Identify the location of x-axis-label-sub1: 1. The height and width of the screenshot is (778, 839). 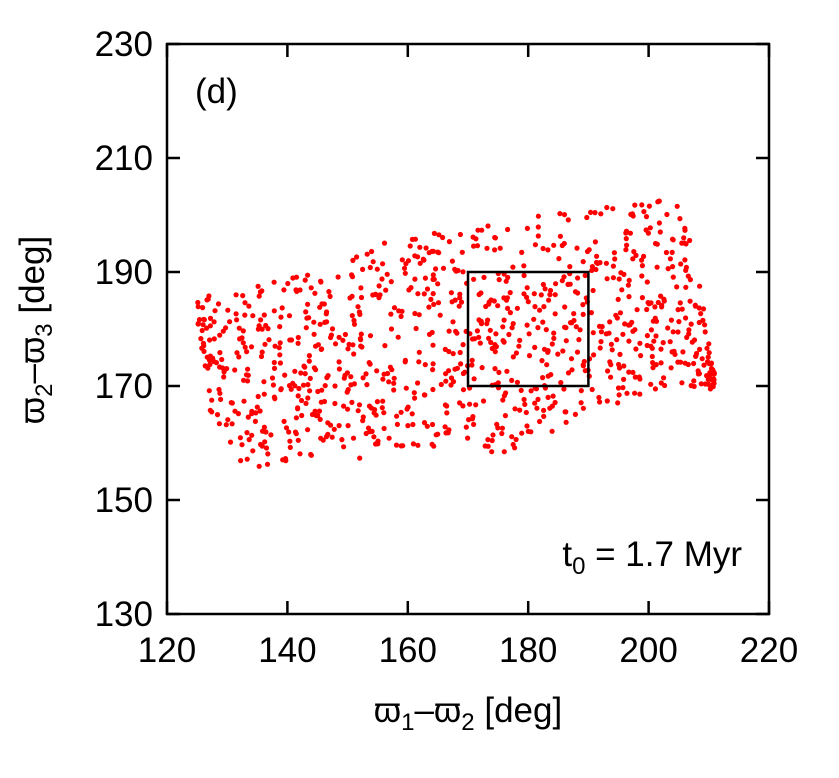
(407, 722).